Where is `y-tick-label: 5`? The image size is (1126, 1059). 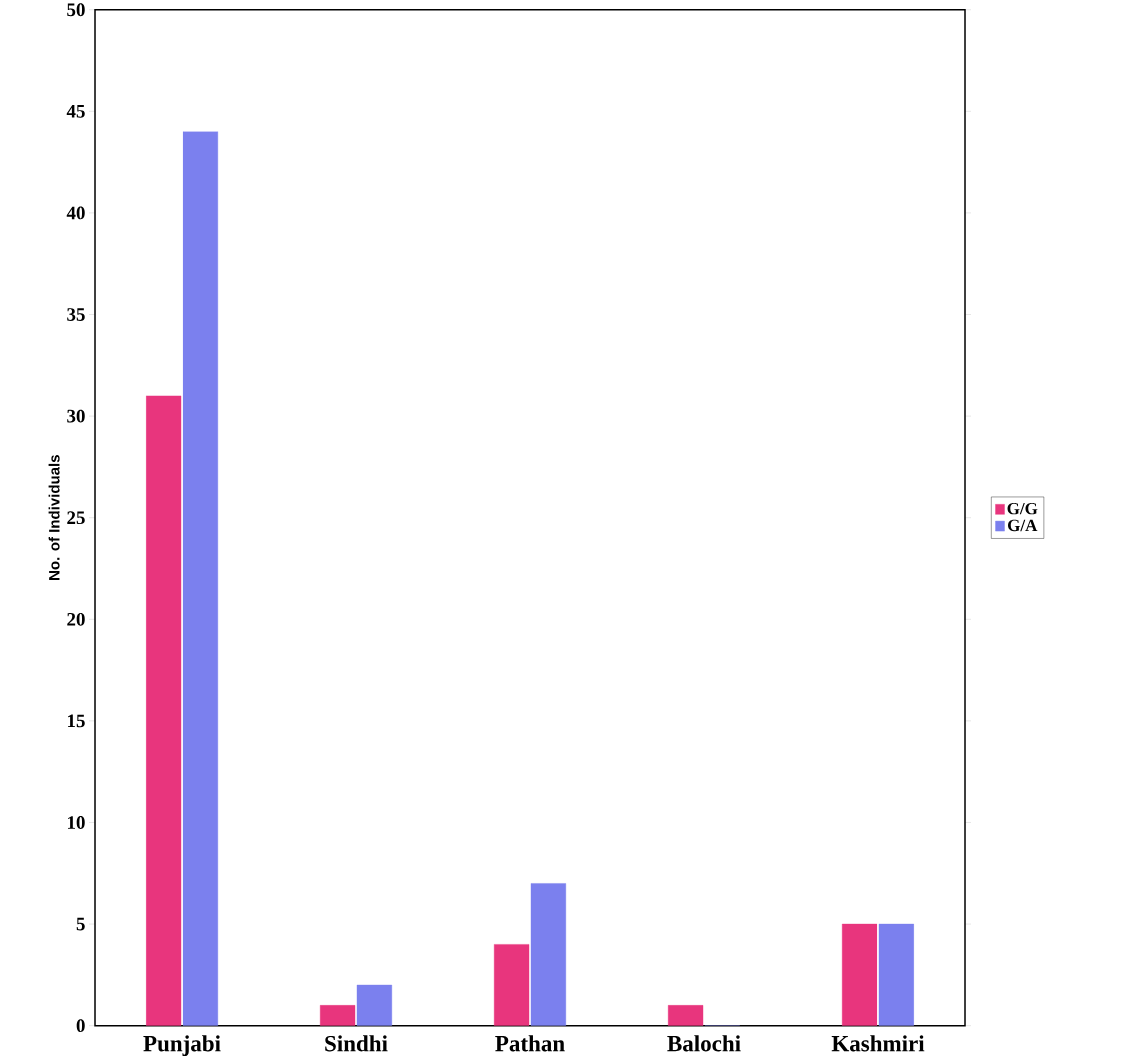
y-tick-label: 5 is located at coordinates (80, 924).